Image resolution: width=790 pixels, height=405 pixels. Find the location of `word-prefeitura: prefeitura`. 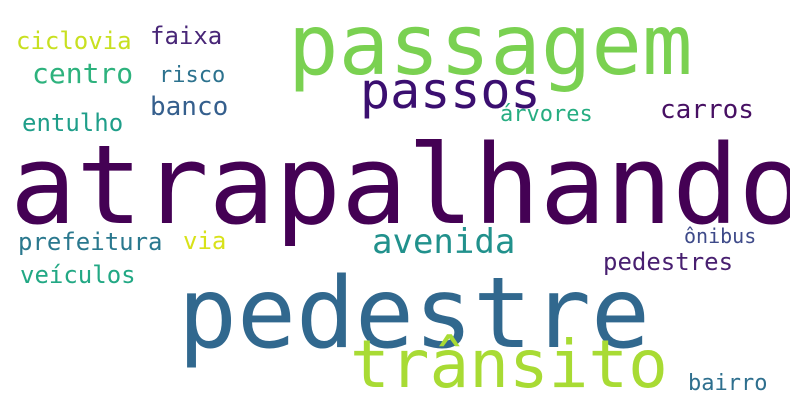

word-prefeitura: prefeitura is located at coordinates (90, 242).